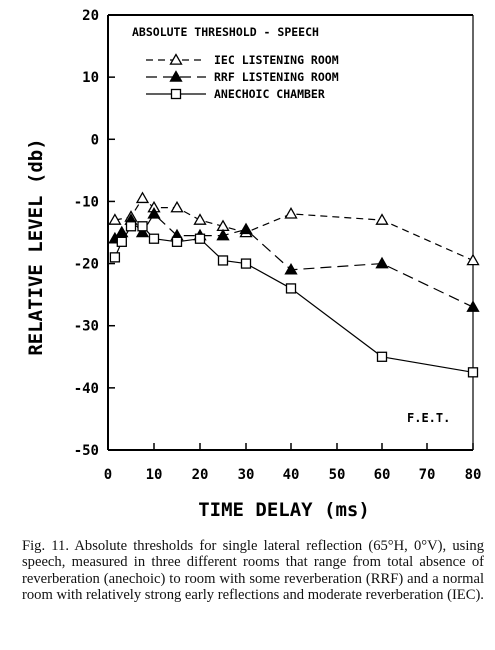 The width and height of the screenshot is (495, 650). I want to click on legend-label: ANECHOIC CHAMBER, so click(269, 94).